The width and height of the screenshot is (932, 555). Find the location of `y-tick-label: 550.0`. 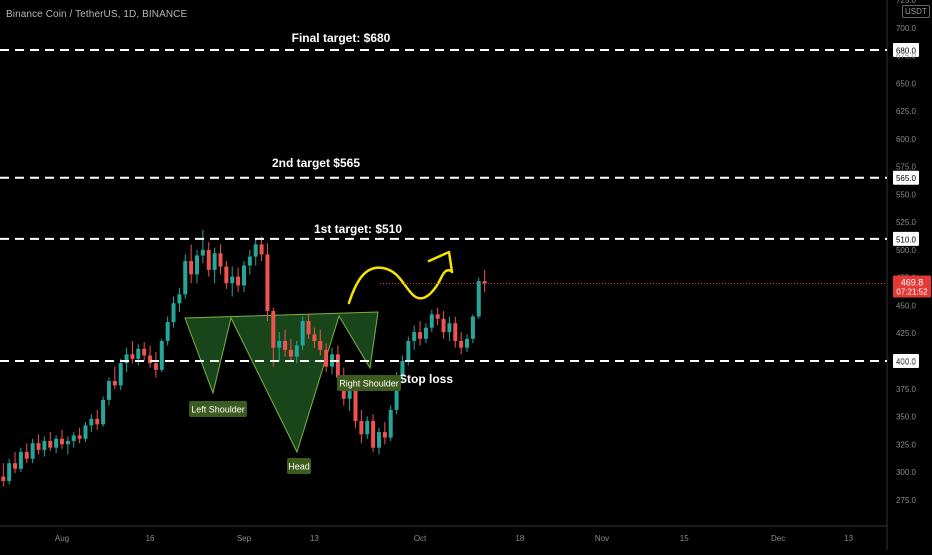

y-tick-label: 550.0 is located at coordinates (906, 194).